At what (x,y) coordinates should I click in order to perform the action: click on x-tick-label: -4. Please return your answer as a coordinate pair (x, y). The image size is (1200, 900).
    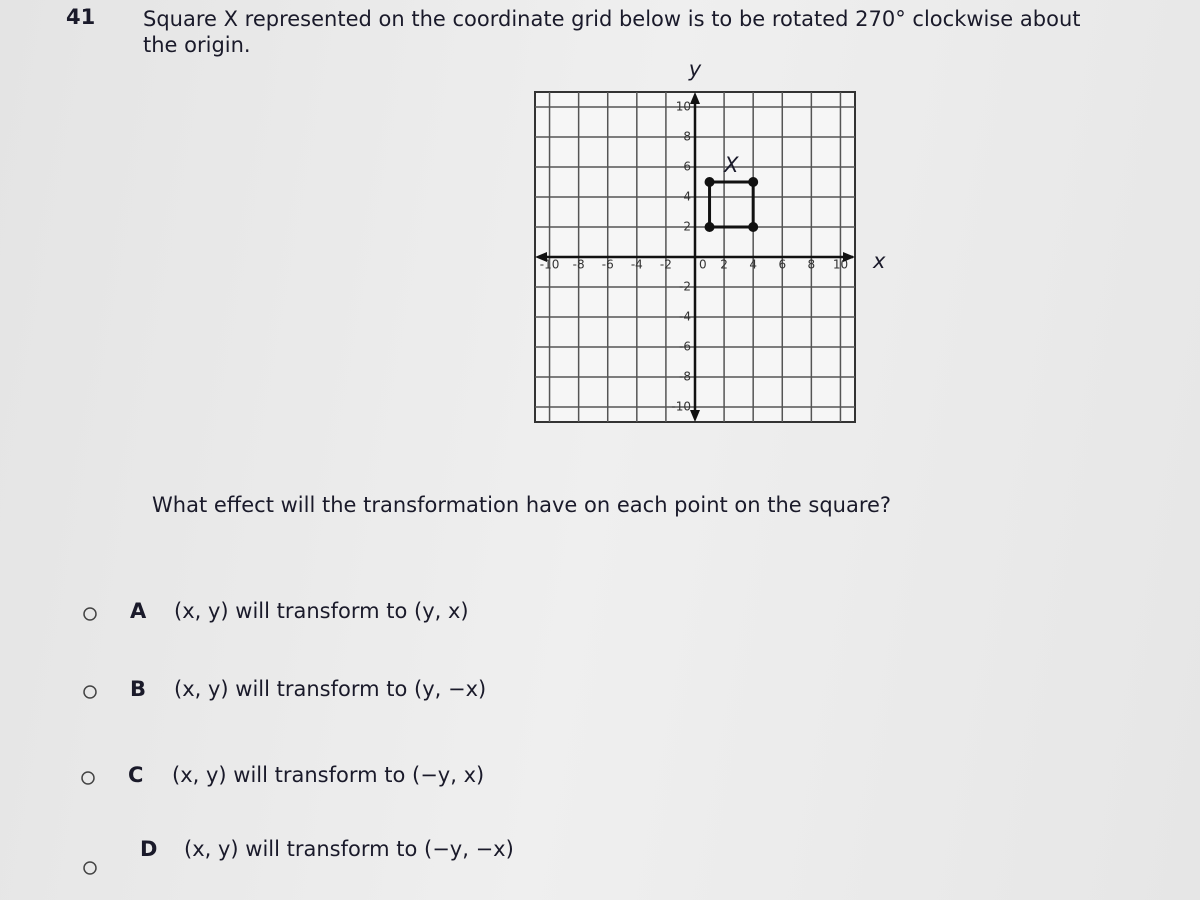
    Looking at the image, I should click on (637, 265).